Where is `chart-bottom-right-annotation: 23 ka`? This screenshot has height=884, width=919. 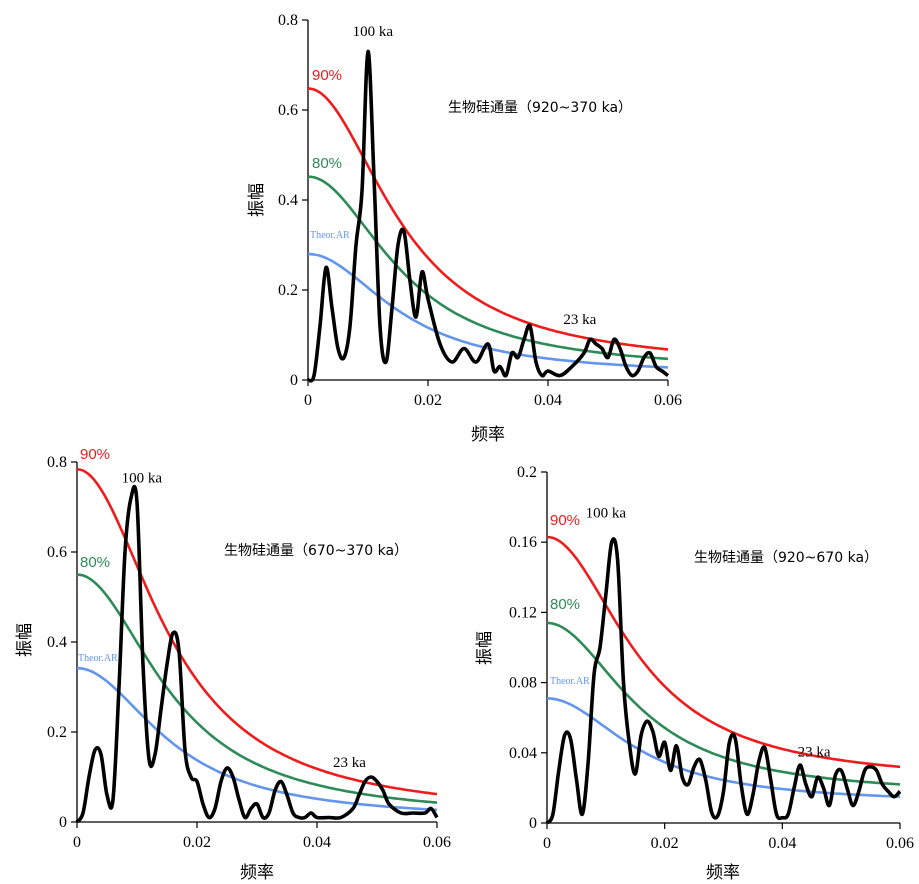
chart-bottom-right-annotation: 23 ka is located at coordinates (814, 752).